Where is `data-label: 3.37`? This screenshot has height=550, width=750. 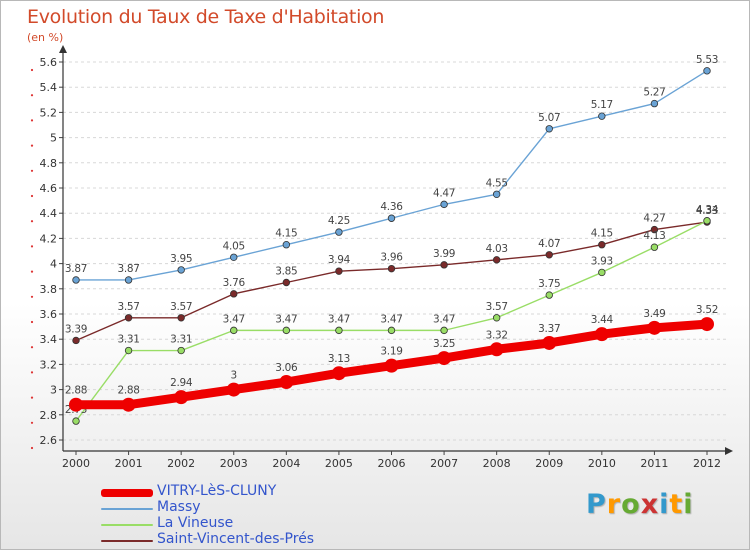 data-label: 3.37 is located at coordinates (549, 329).